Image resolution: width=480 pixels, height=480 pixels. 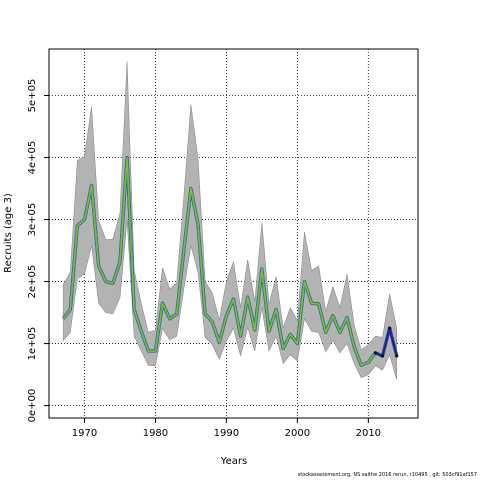 I want to click on x-tick-label-3: 2000, so click(x=297, y=433).